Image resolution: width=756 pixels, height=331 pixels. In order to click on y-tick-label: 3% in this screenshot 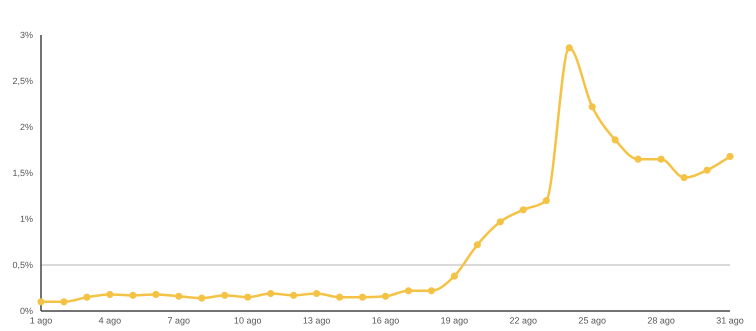, I will do `click(26, 35)`.